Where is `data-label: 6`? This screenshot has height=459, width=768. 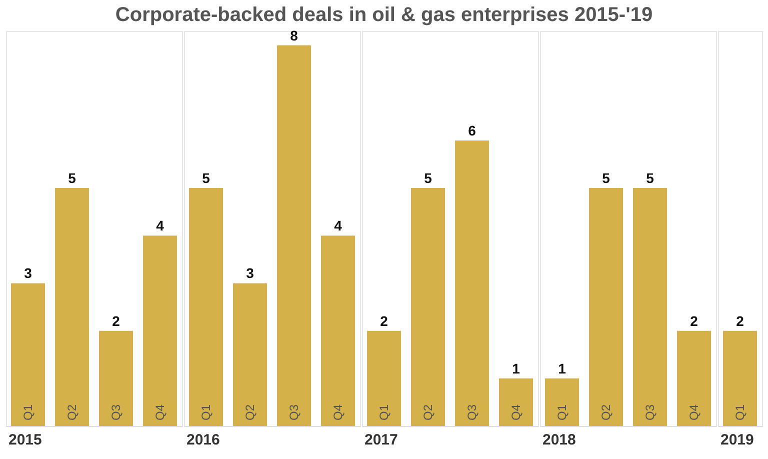
data-label: 6 is located at coordinates (472, 130).